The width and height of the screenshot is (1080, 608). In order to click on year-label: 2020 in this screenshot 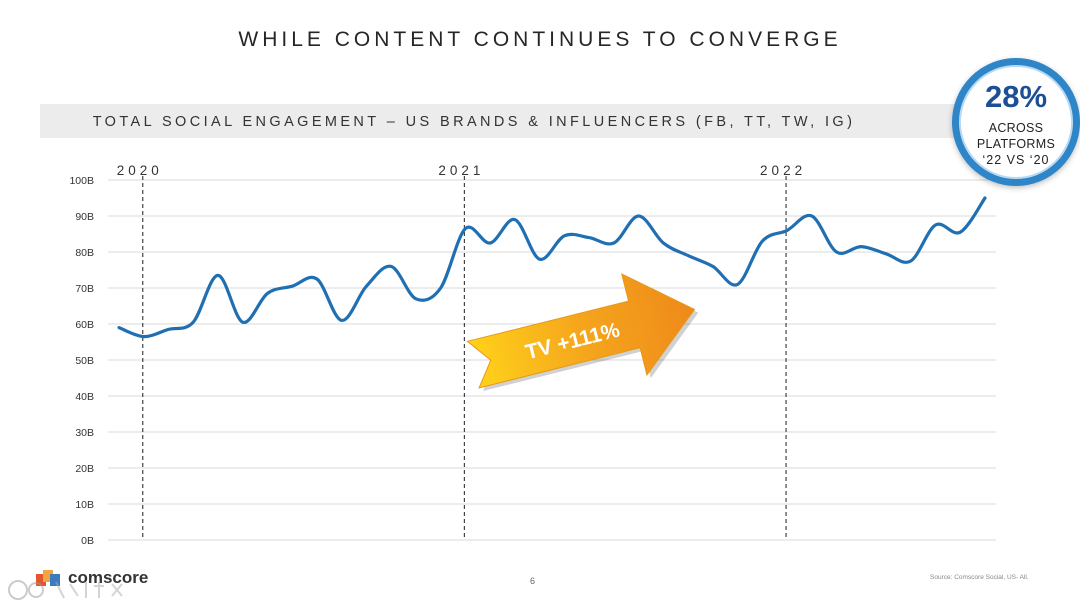, I will do `click(140, 170)`.